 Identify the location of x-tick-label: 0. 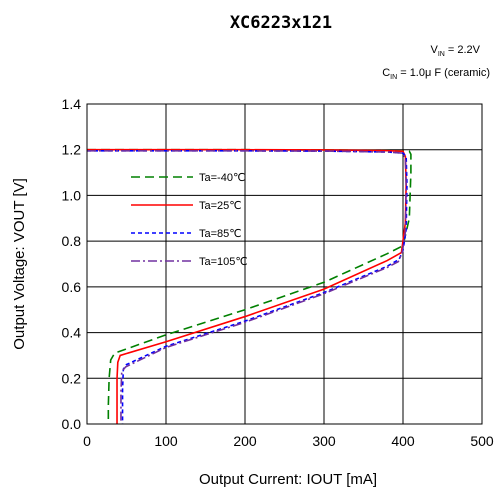
(87, 441).